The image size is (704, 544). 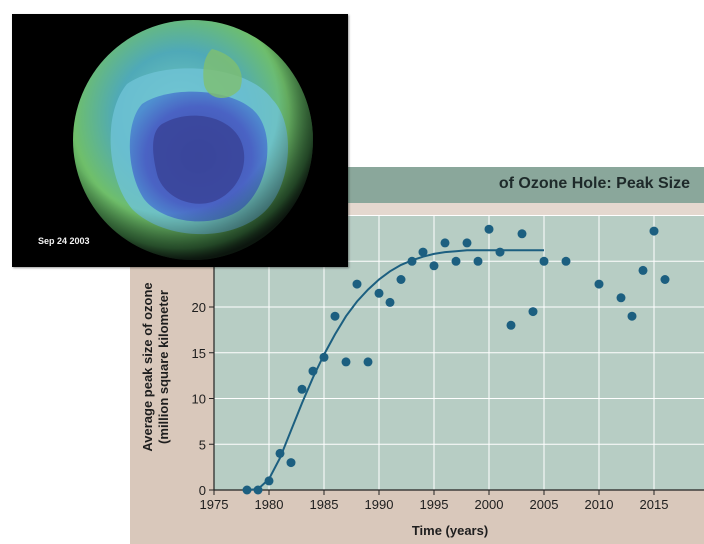 I want to click on x-tick-label: 1985, so click(x=324, y=504).